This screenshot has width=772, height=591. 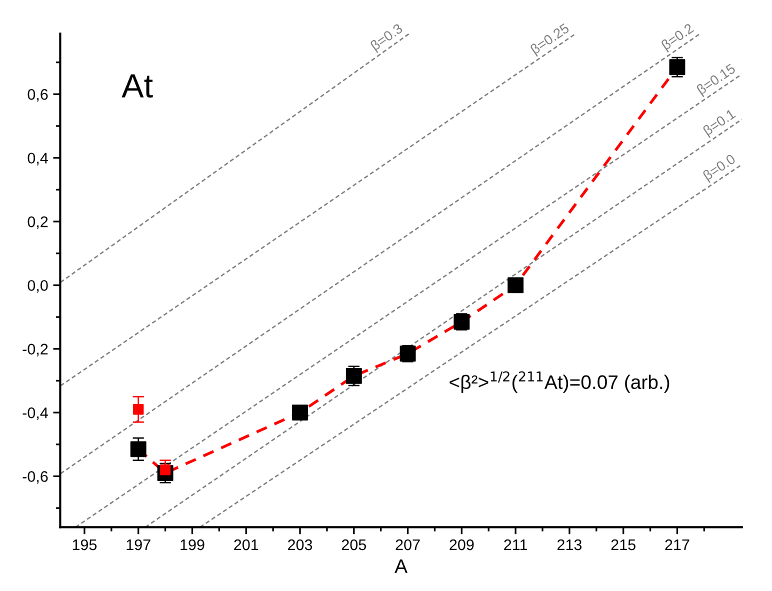 I want to click on x-tick-label: 217, so click(x=677, y=544).